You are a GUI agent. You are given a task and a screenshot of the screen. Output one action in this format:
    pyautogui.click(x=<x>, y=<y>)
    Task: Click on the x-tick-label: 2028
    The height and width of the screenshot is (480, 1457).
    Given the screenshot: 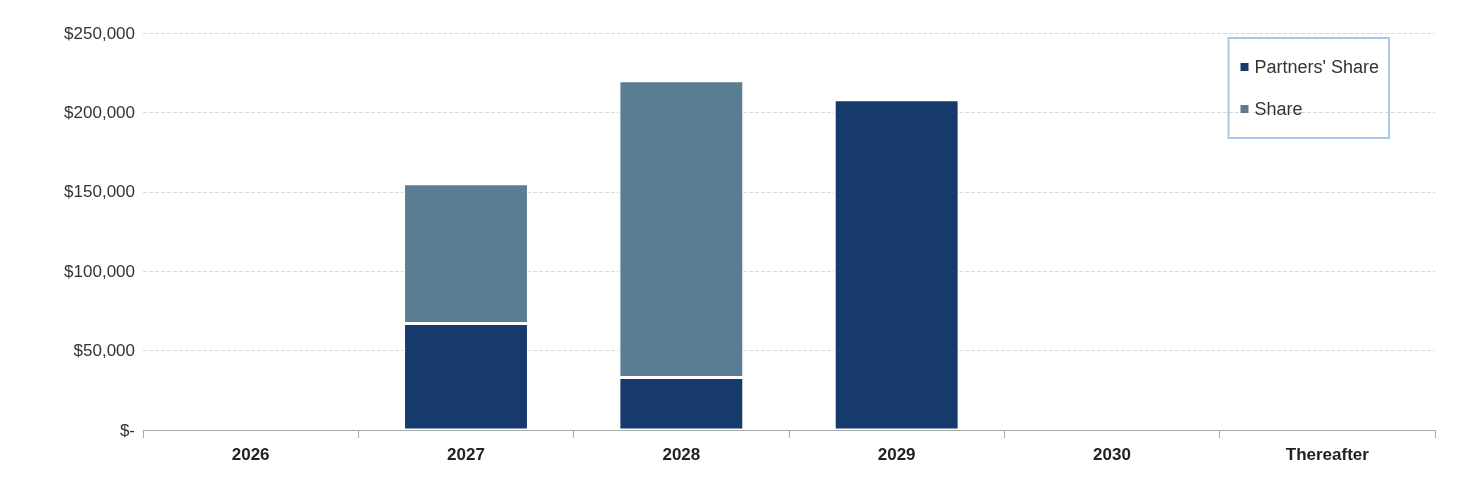 What is the action you would take?
    pyautogui.click(x=681, y=454)
    